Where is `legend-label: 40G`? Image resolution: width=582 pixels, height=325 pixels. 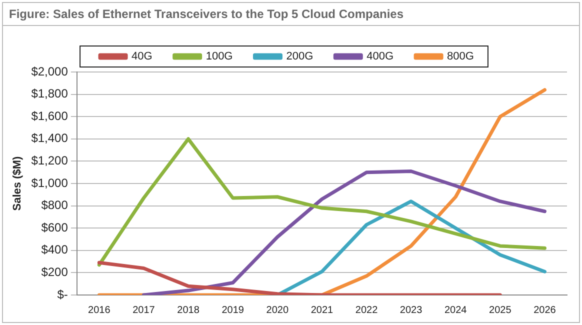
legend-label: 40G is located at coordinates (142, 56).